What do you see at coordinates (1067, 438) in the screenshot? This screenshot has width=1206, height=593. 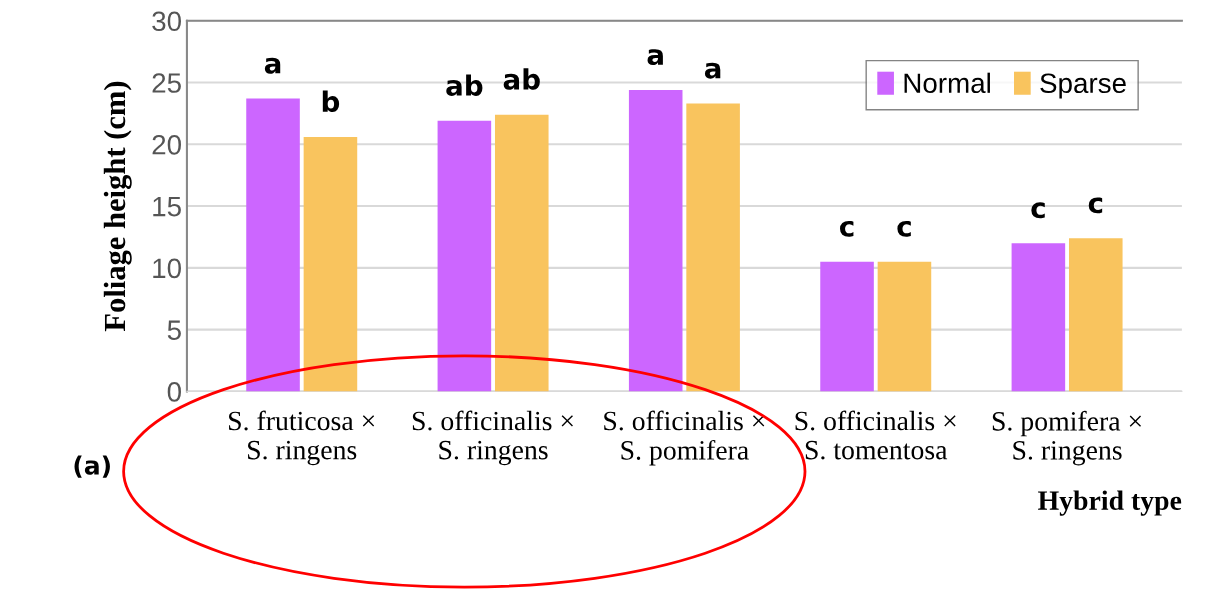 I see `x-tick-label: S. pomifera × S. ringens` at bounding box center [1067, 438].